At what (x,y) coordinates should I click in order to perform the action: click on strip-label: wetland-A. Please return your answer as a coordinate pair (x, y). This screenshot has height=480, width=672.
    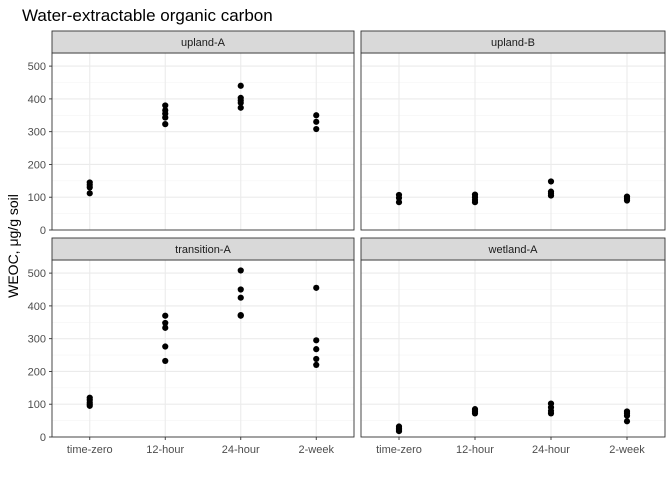
    Looking at the image, I should click on (513, 250).